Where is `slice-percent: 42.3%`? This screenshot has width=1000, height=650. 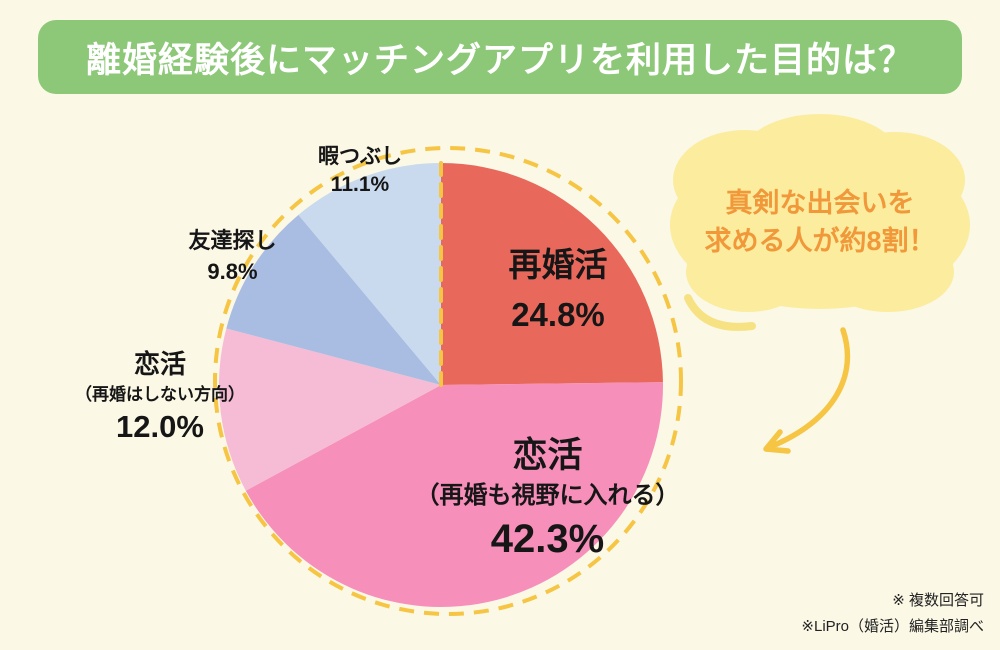 slice-percent: 42.3% is located at coordinates (547, 539).